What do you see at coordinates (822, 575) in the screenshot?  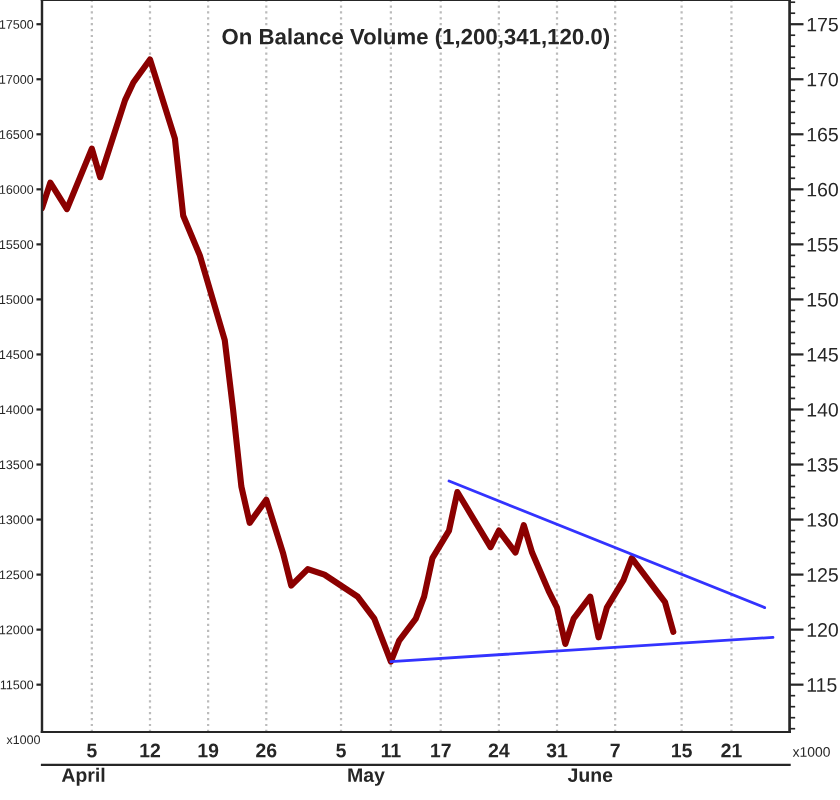 I see `y2-tick-label: 125` at bounding box center [822, 575].